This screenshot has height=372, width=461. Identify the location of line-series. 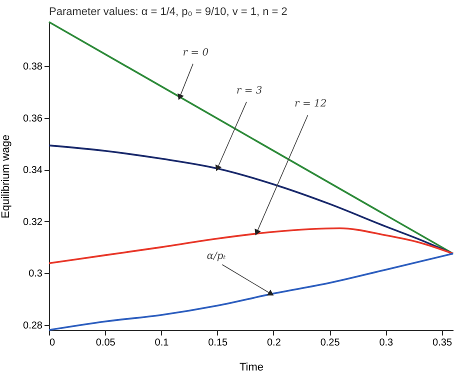
(251, 245).